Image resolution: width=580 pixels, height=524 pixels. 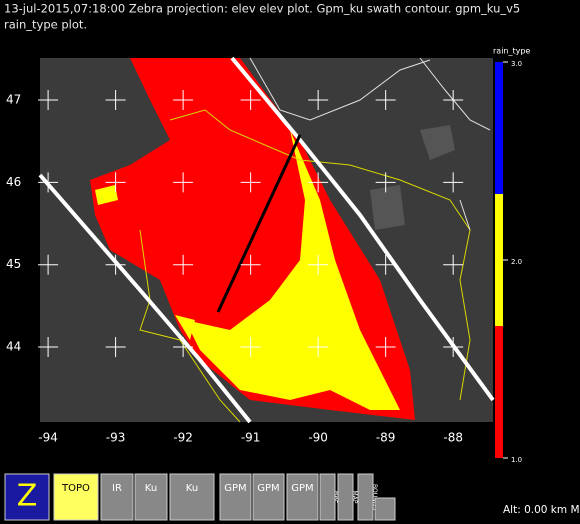 What do you see at coordinates (511, 256) in the screenshot?
I see `colorbar: rain_type 3.0 2.0 1.0` at bounding box center [511, 256].